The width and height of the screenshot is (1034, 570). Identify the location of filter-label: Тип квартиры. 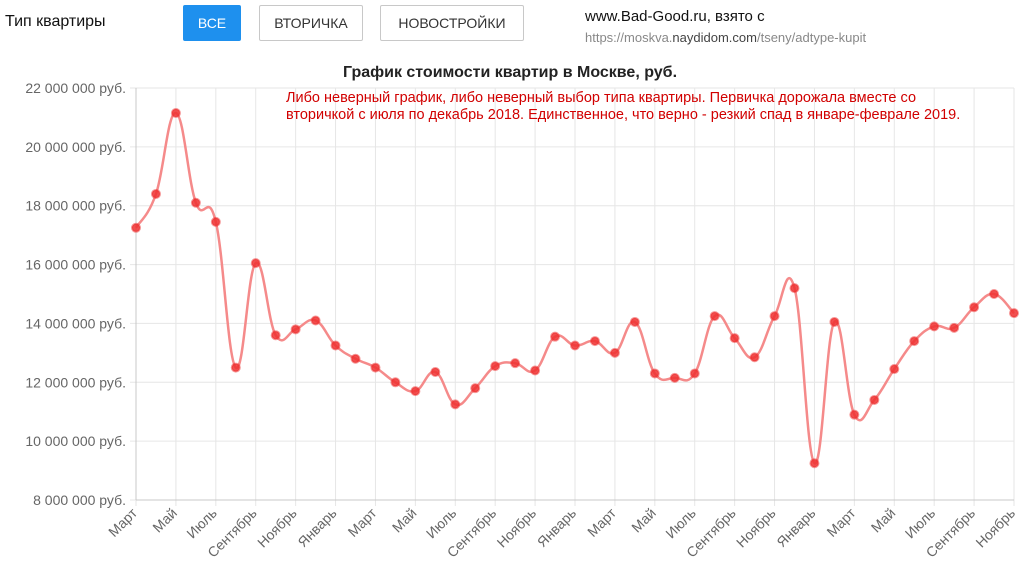
(55, 21).